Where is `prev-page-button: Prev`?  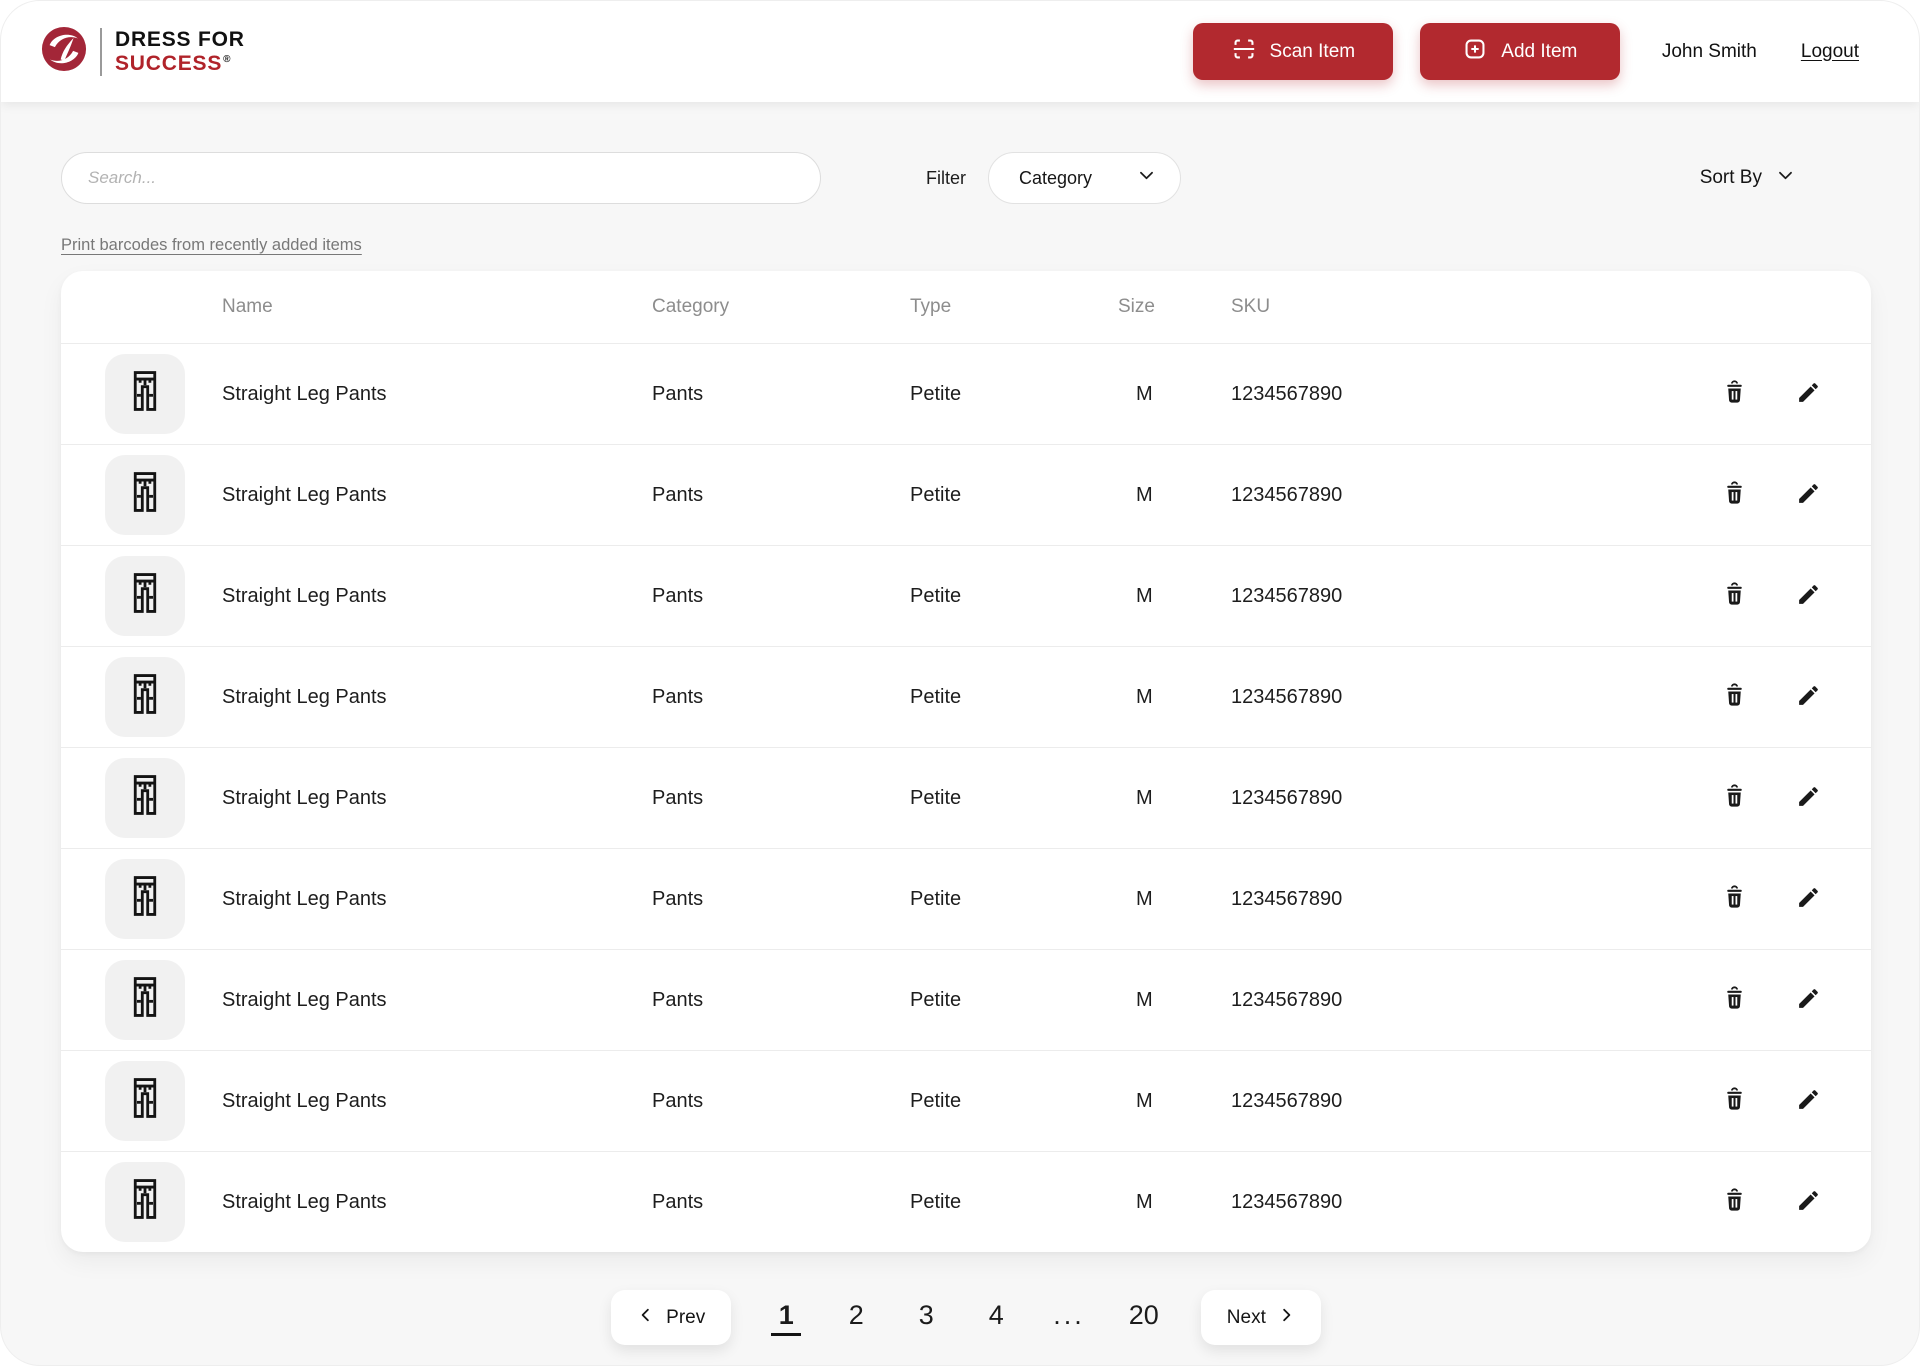 prev-page-button: Prev is located at coordinates (671, 1317).